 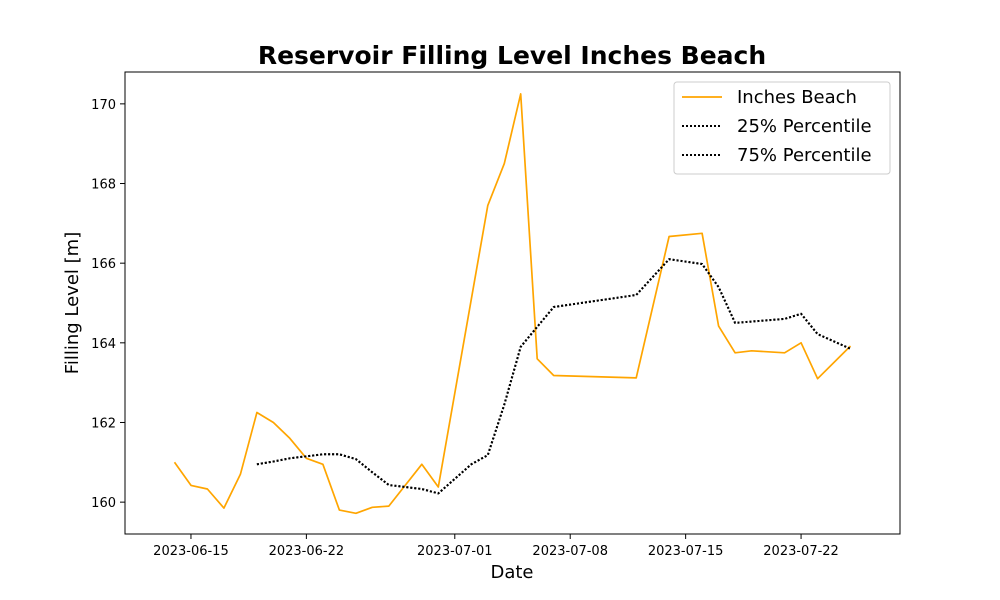 I want to click on y-tick-label: 164, so click(x=103, y=344).